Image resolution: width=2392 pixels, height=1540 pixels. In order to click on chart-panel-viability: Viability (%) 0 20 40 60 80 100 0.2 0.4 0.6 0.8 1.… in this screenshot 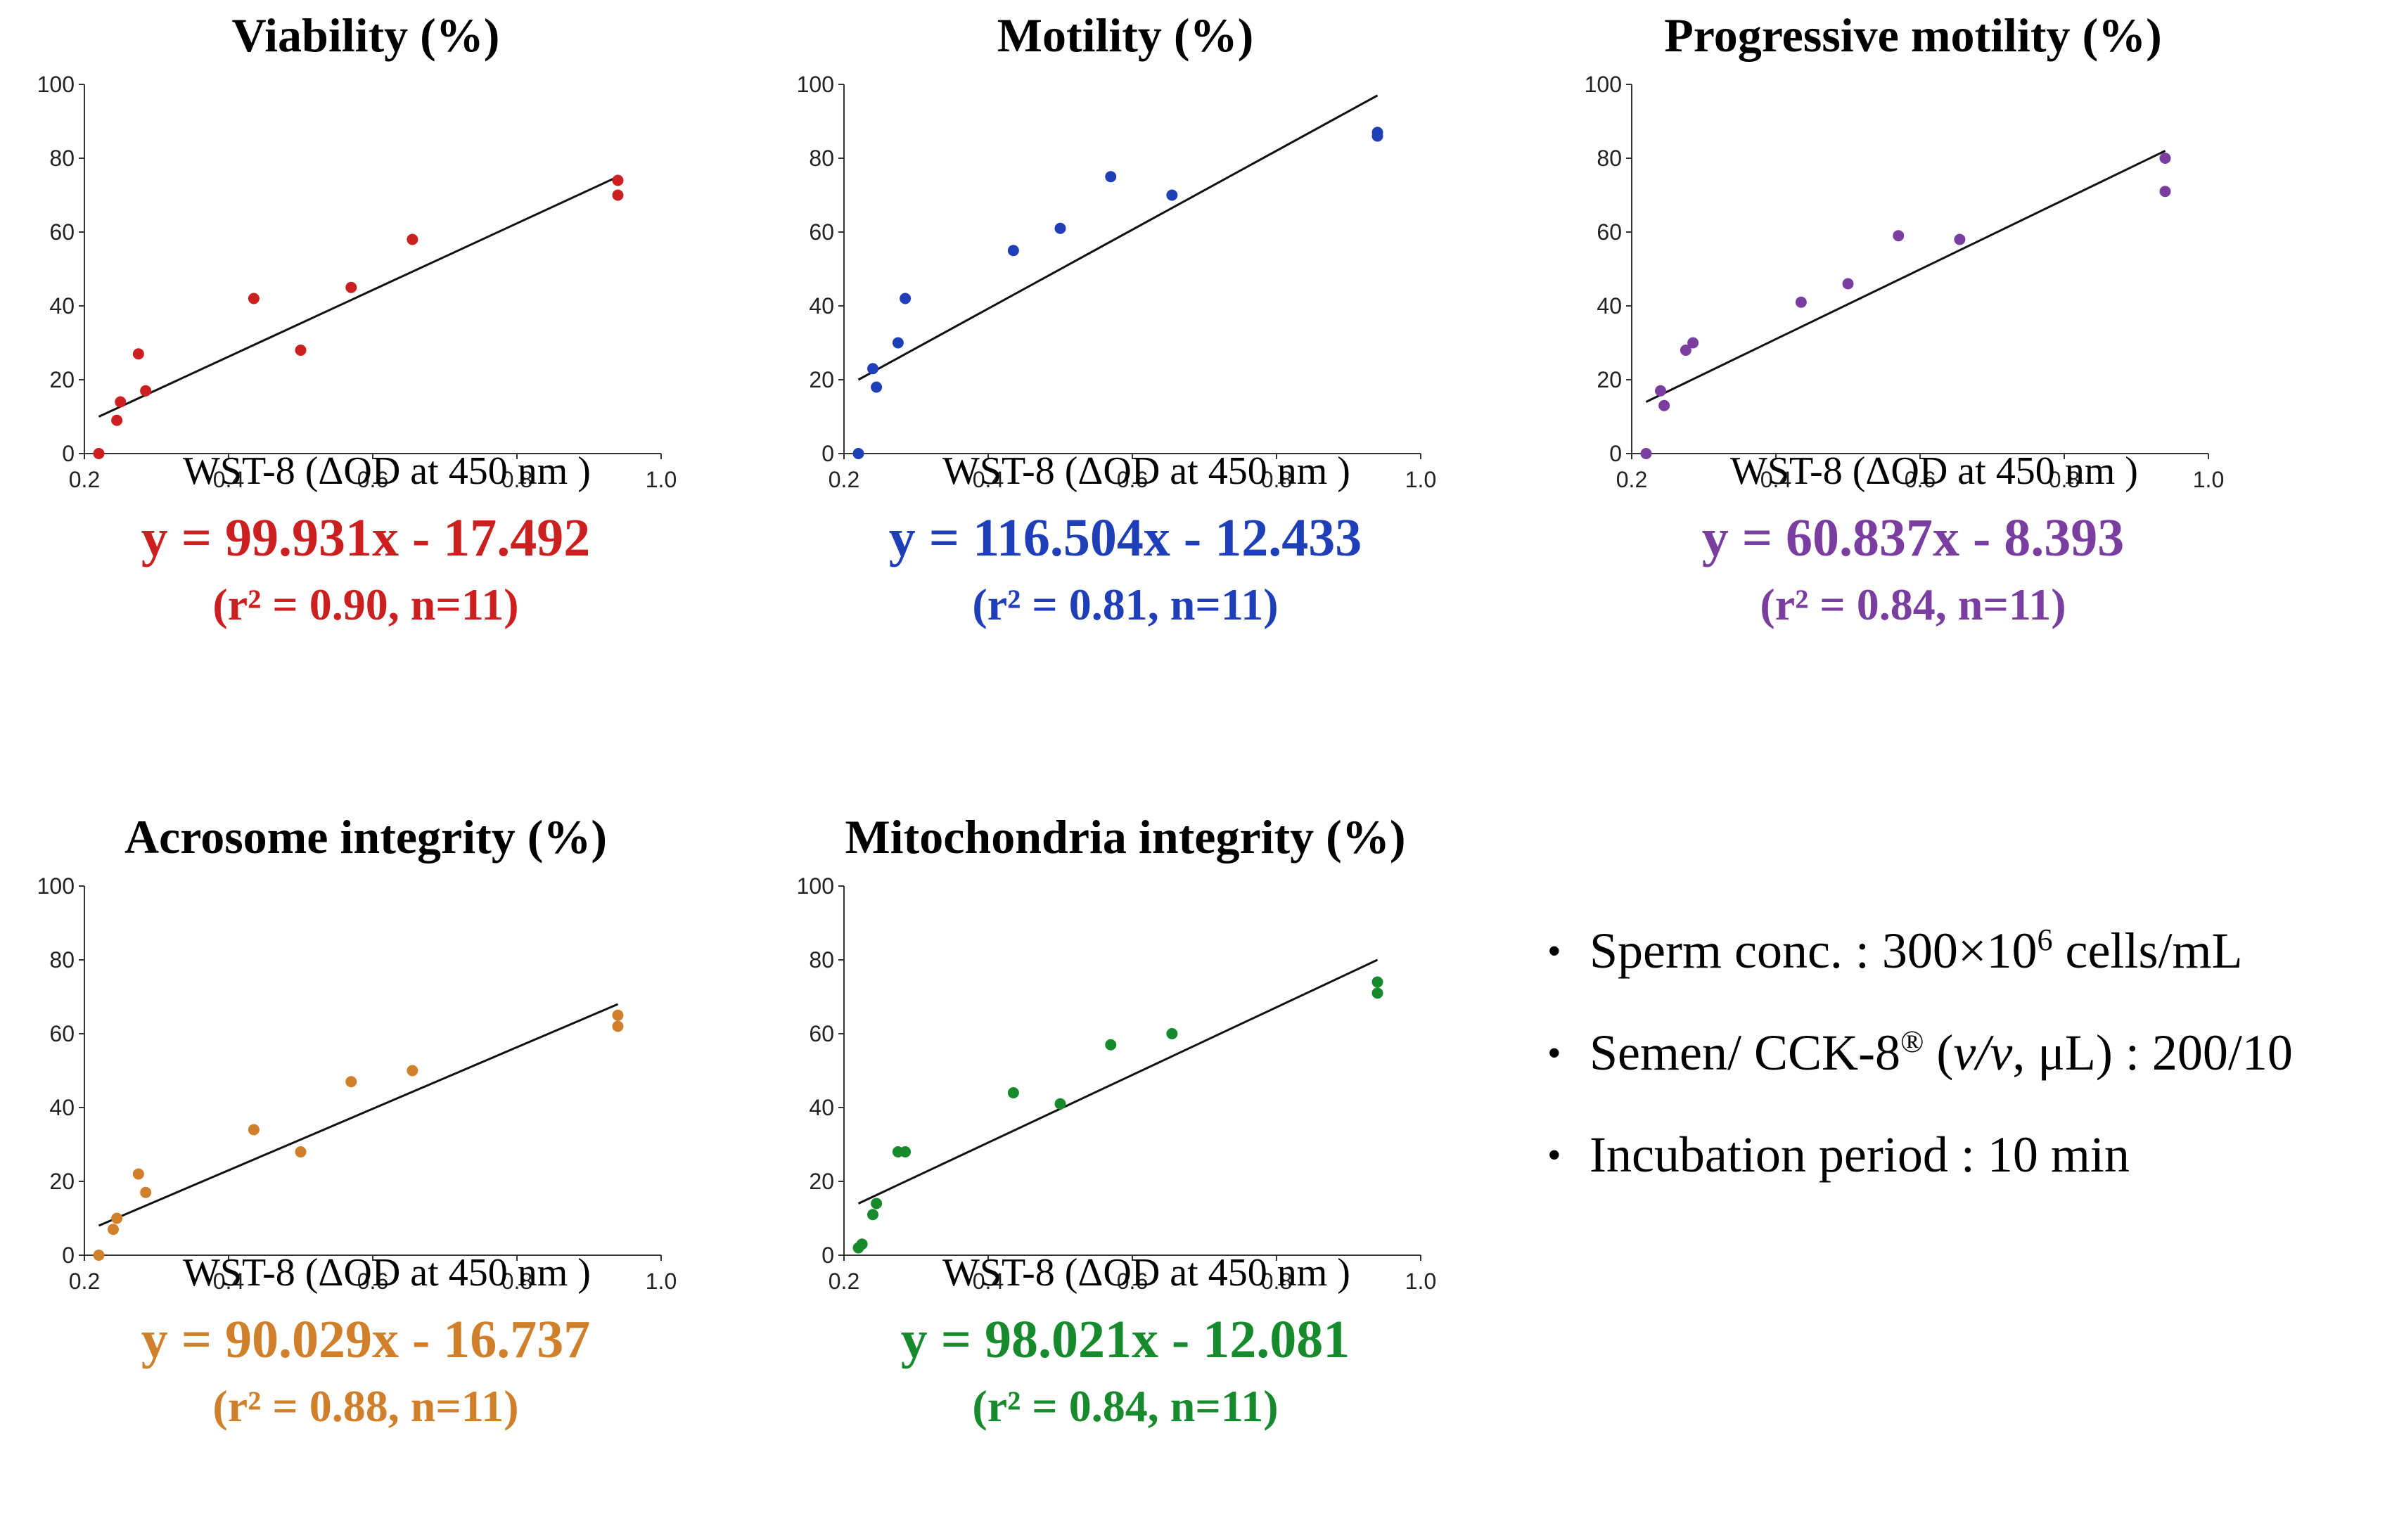, I will do `click(365, 369)`.